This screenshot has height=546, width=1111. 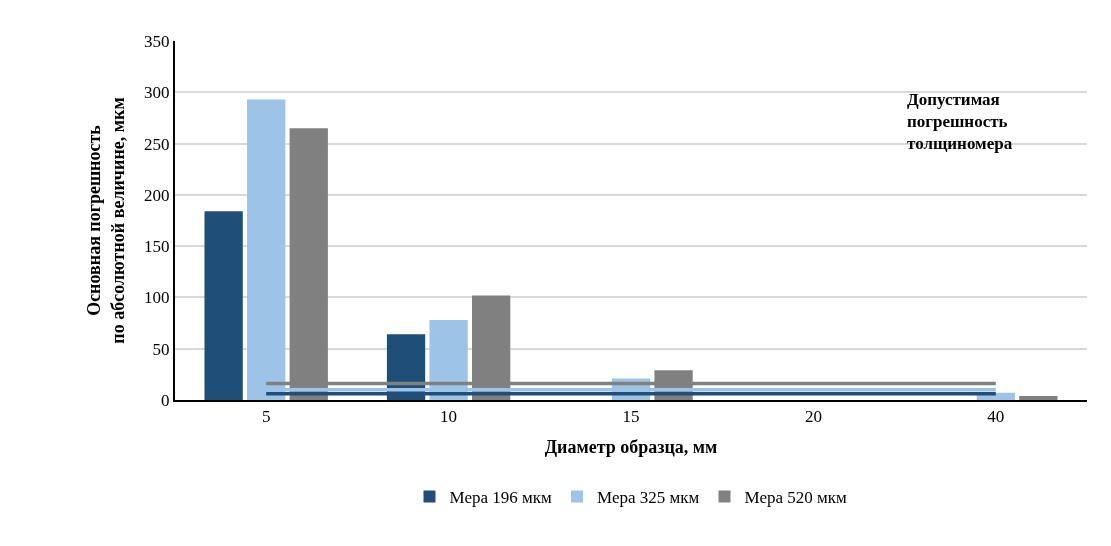 I want to click on y-tick-label: 300, so click(x=157, y=93).